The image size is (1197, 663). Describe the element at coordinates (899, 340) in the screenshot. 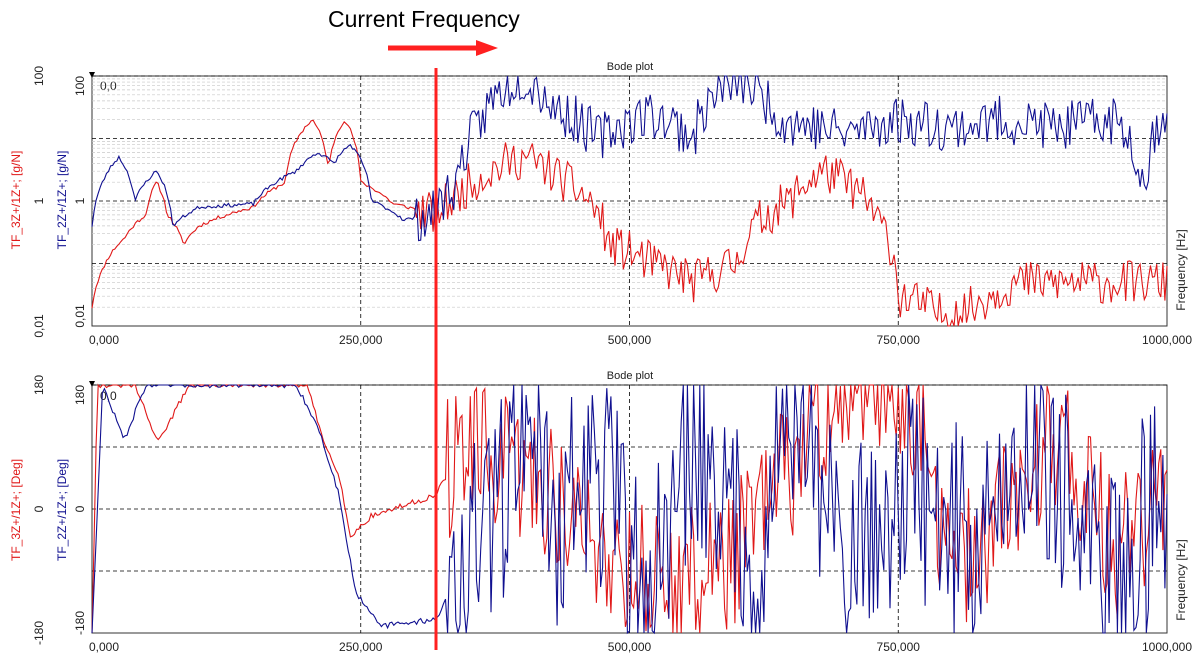

I see `magnitude-x-tick-label: 750,000` at that location.